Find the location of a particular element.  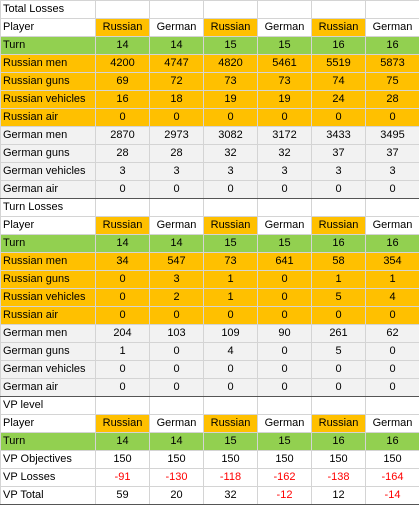

section-title: Total Losses is located at coordinates (48, 10).